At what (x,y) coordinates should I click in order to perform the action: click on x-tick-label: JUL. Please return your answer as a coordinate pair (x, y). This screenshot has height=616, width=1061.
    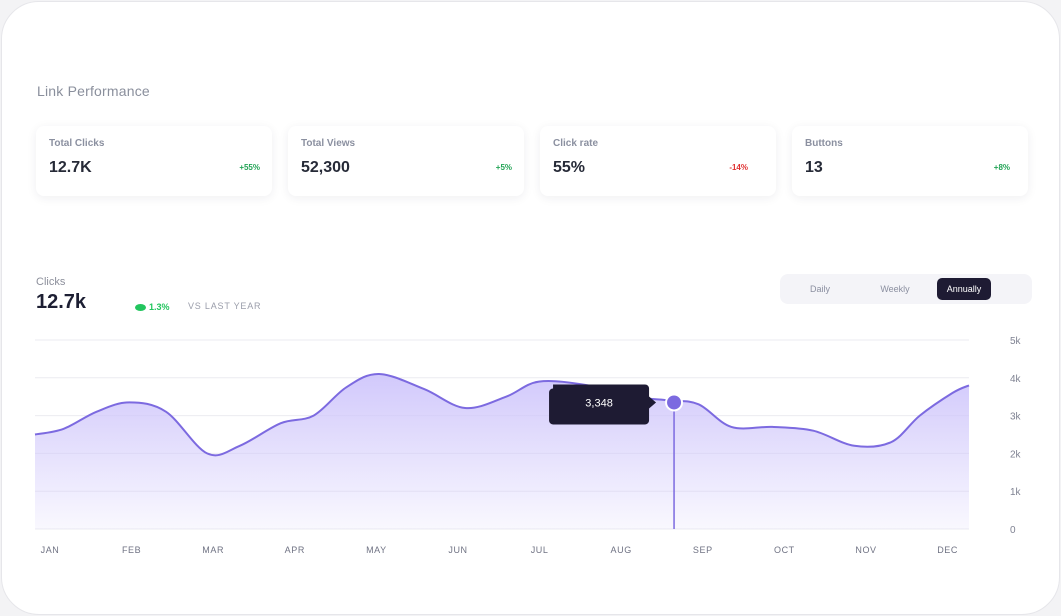
    Looking at the image, I should click on (540, 550).